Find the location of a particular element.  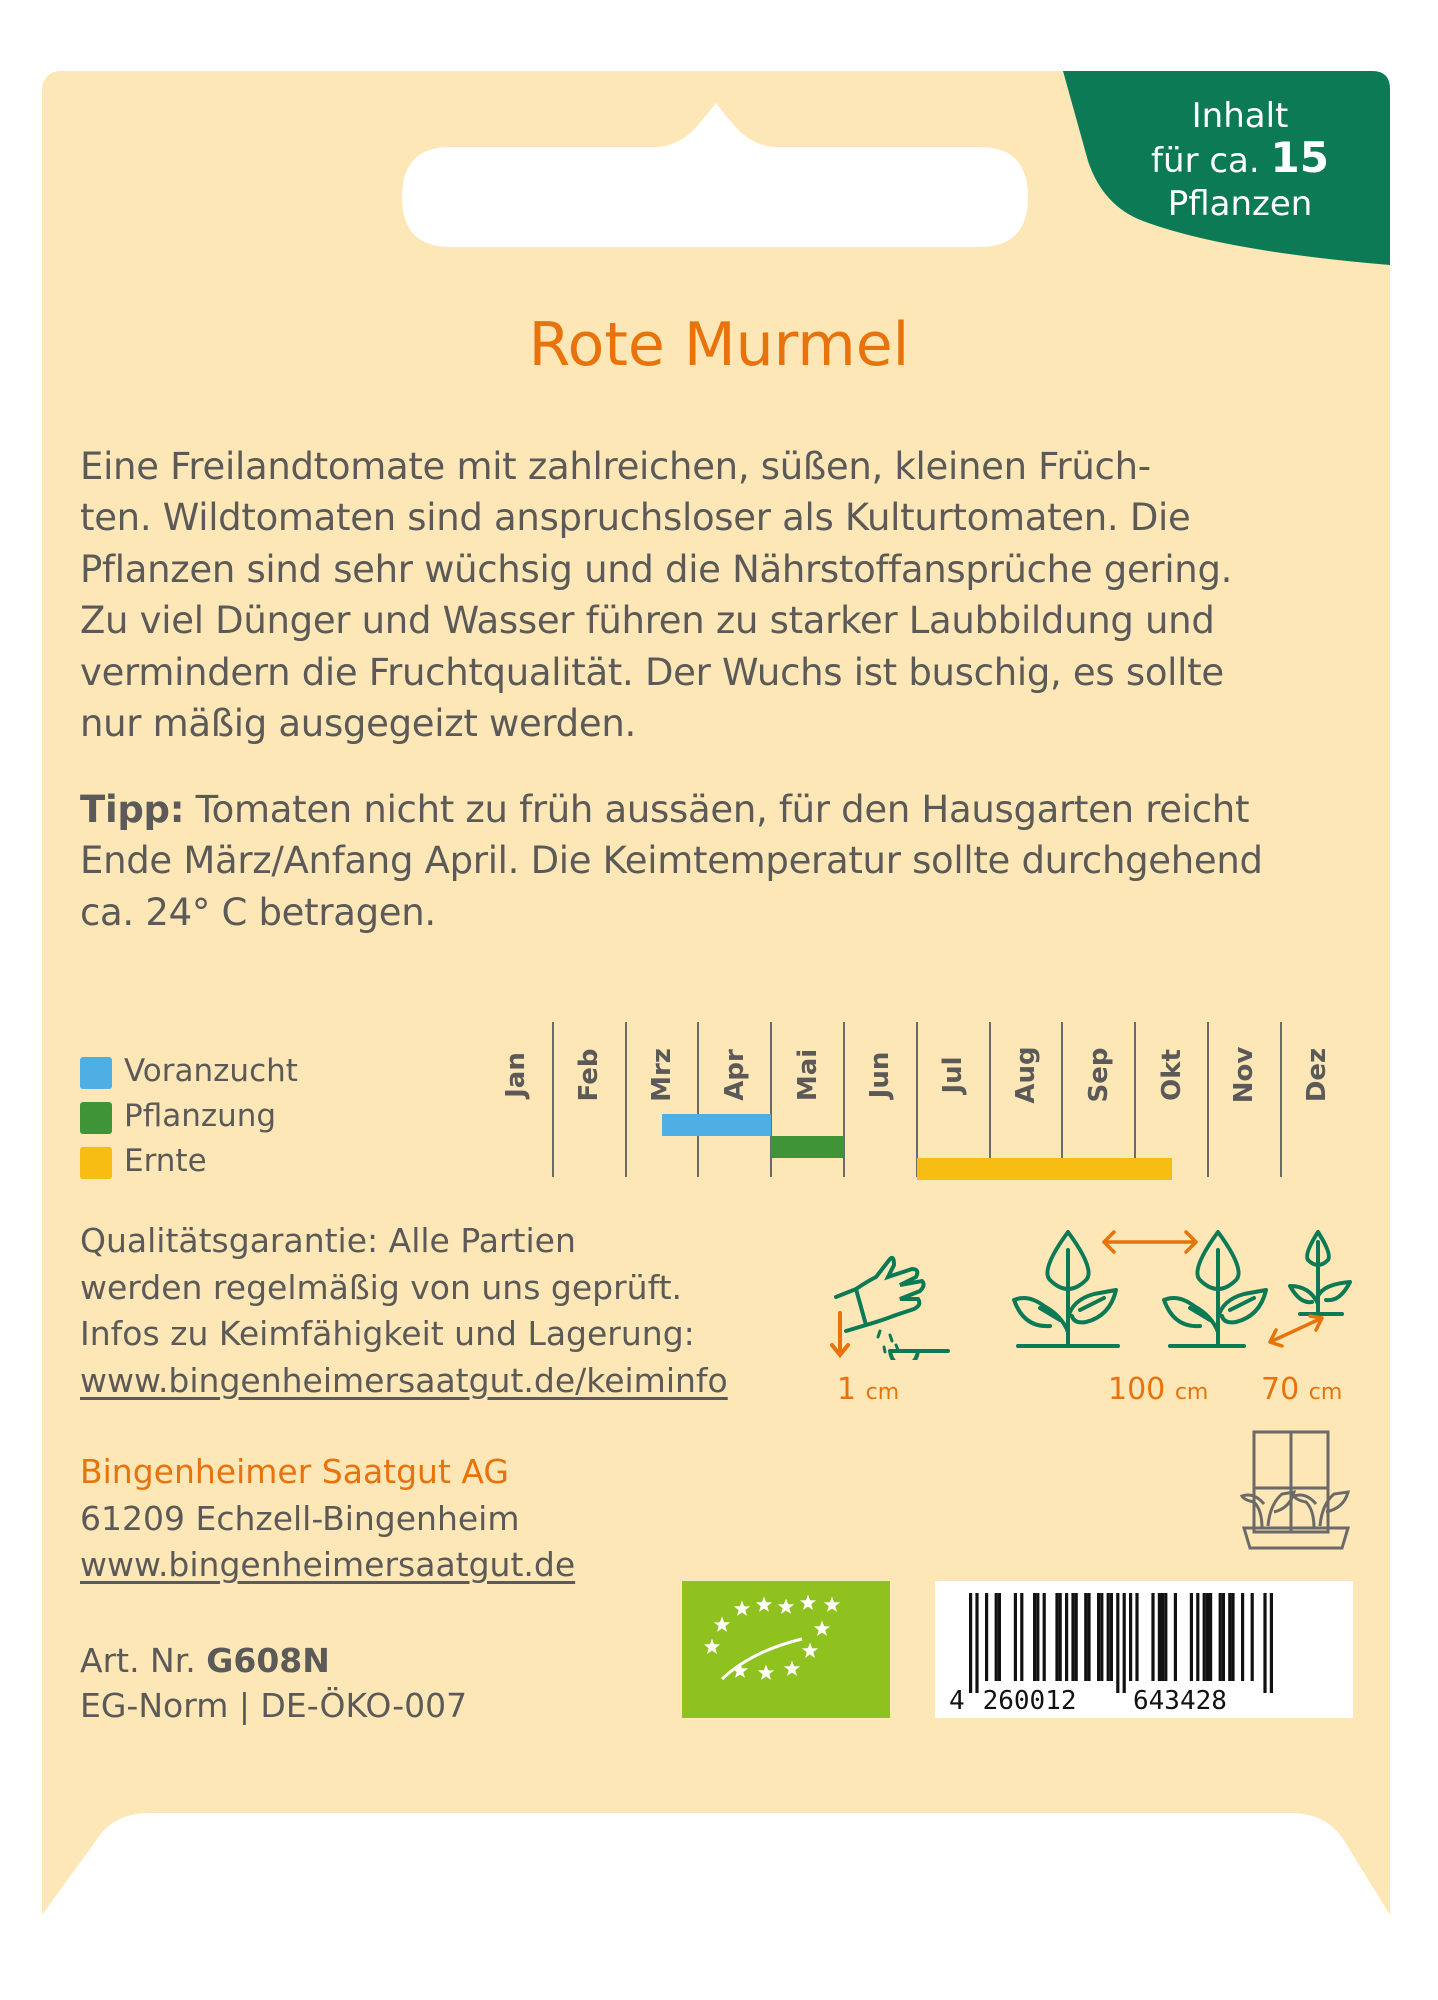

month-label: Nov is located at coordinates (1244, 1075).